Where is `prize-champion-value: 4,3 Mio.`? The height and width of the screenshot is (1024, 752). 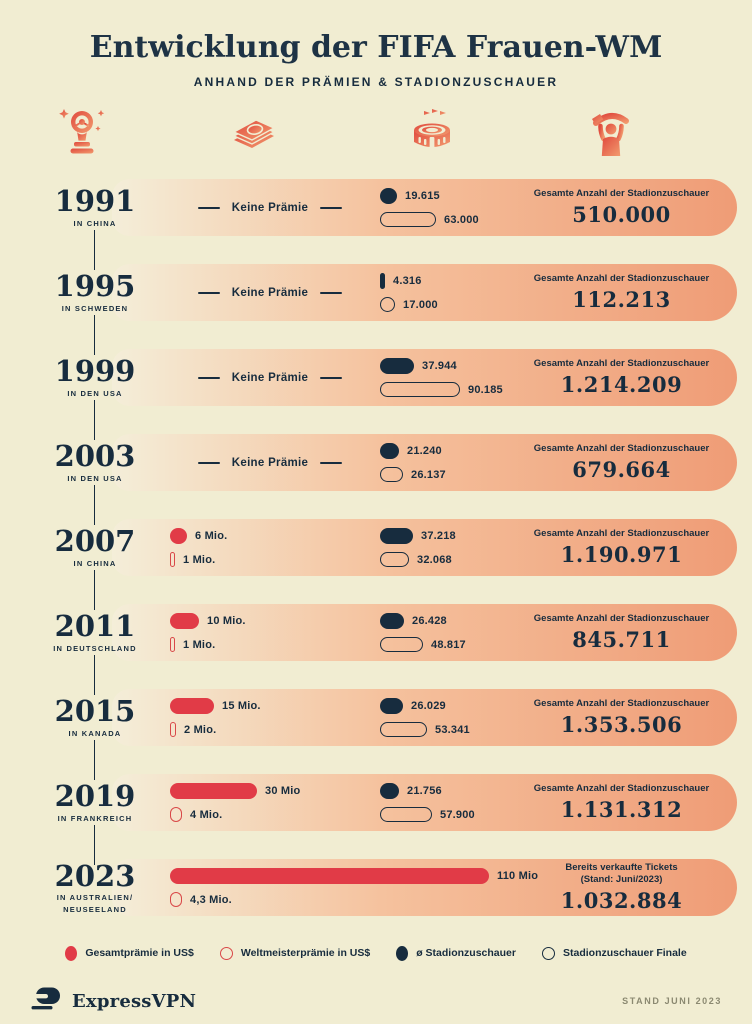
prize-champion-value: 4,3 Mio. is located at coordinates (211, 899).